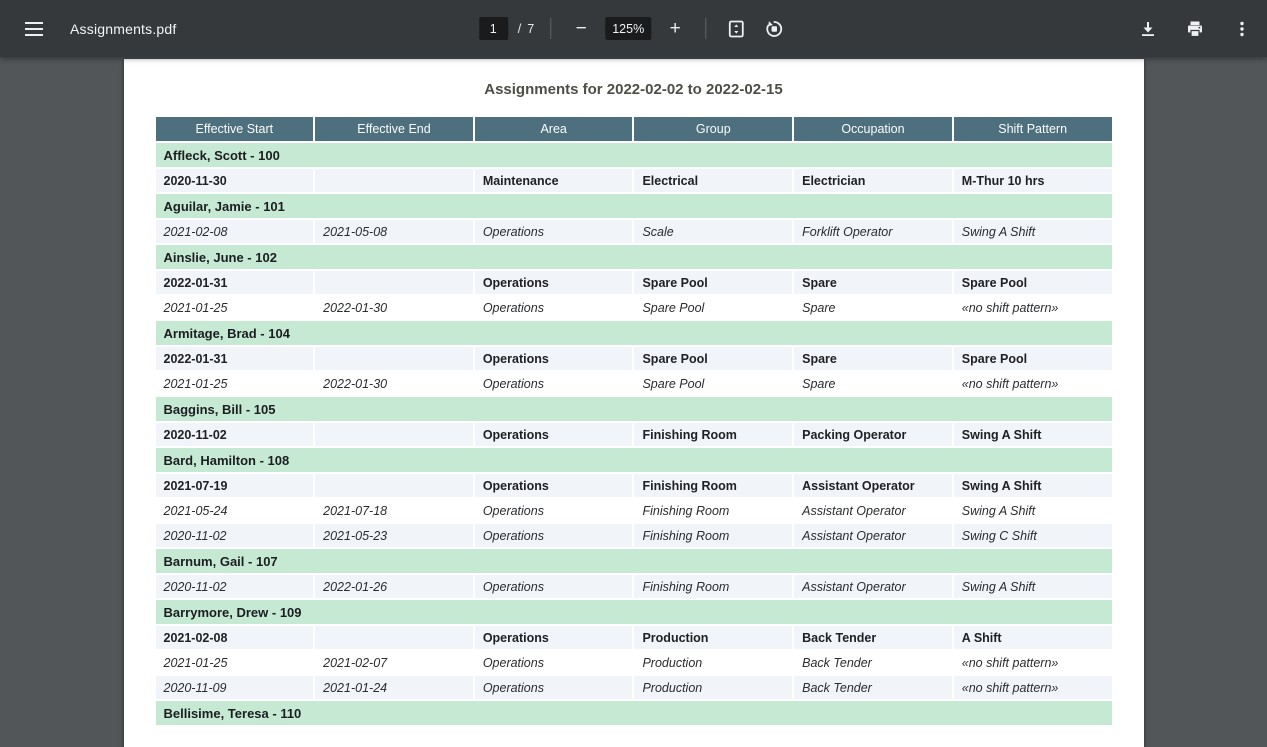  What do you see at coordinates (531, 28) in the screenshot?
I see `page-total: 7` at bounding box center [531, 28].